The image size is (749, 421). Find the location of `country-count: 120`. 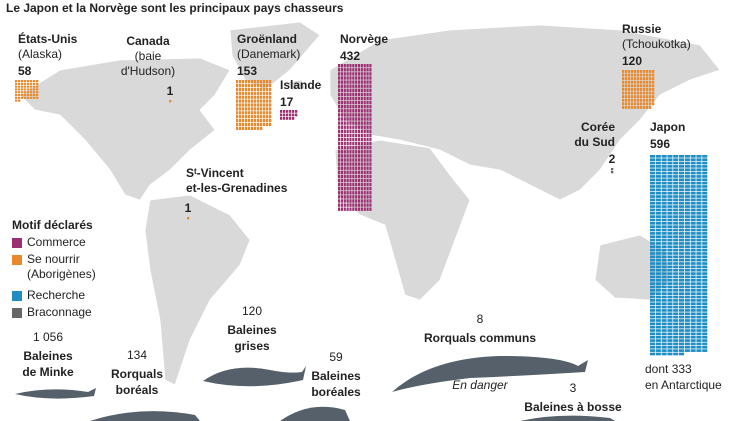

country-count: 120 is located at coordinates (632, 61).